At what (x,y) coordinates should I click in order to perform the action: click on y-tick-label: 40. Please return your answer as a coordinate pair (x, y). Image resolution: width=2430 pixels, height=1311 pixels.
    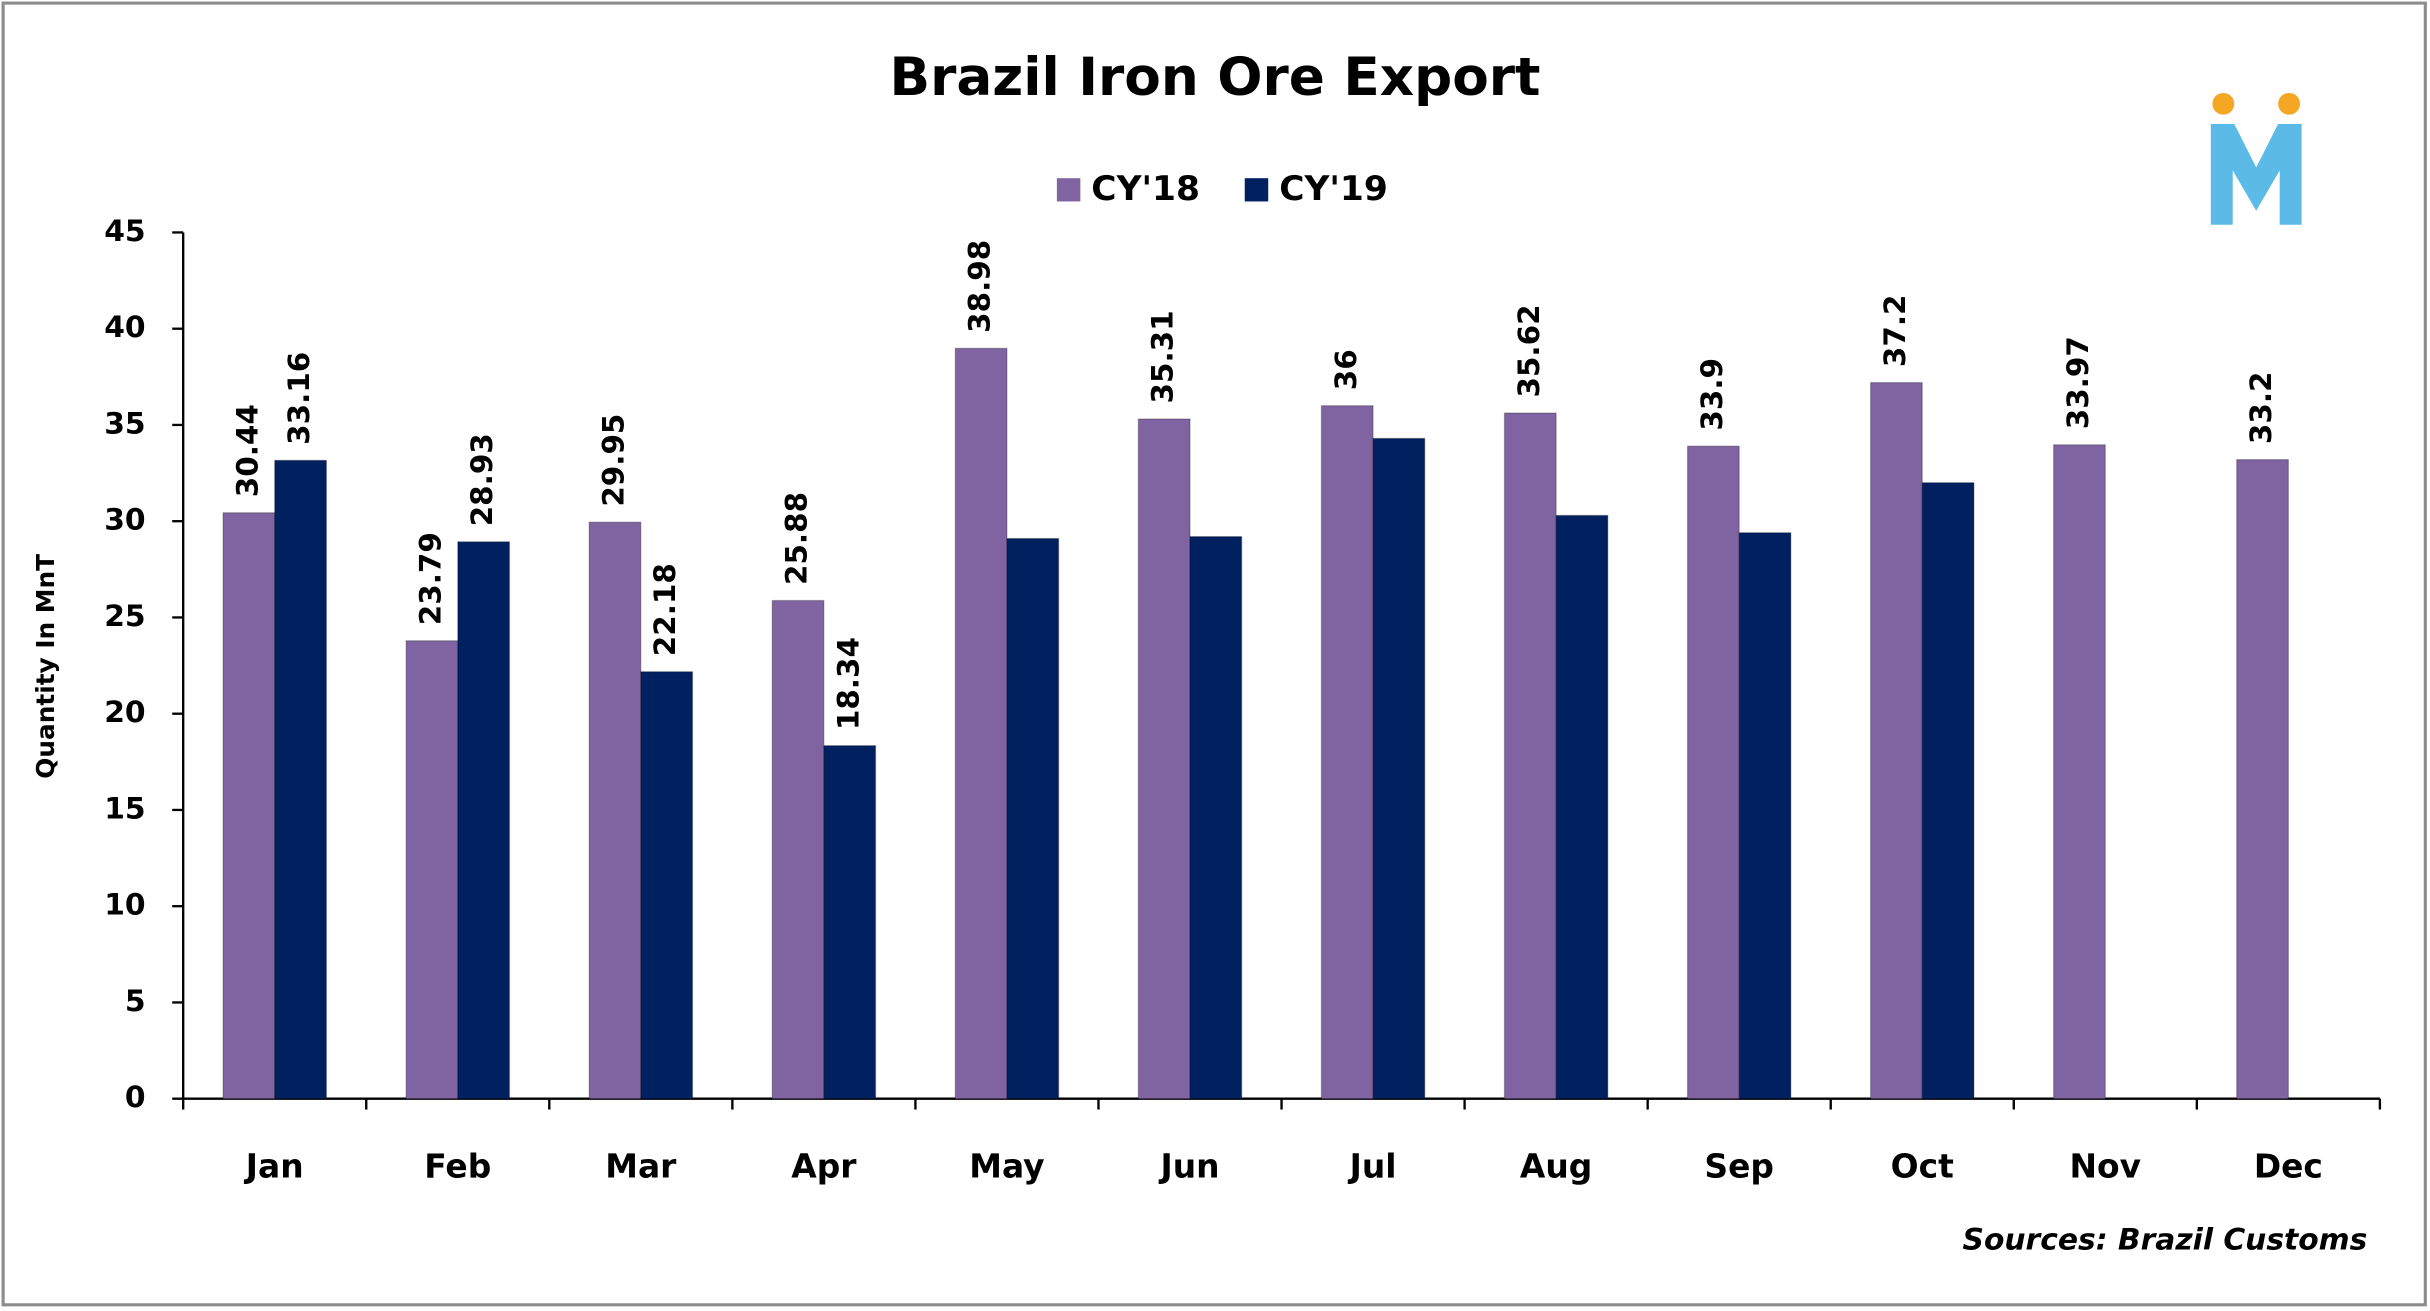
    Looking at the image, I should click on (124, 327).